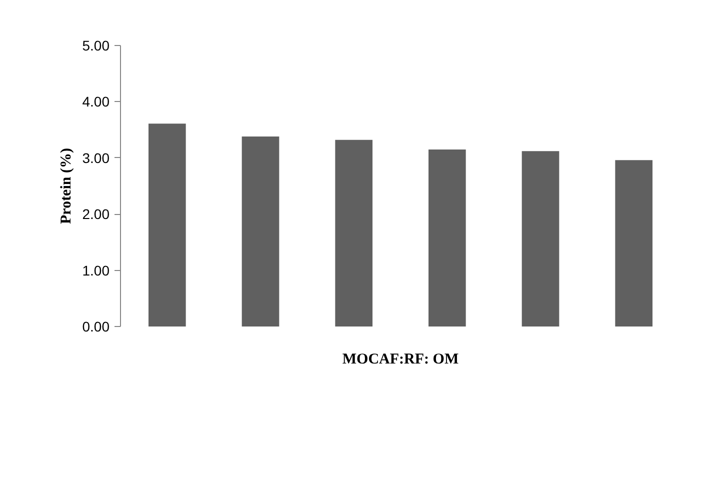 Image resolution: width=709 pixels, height=485 pixels. I want to click on y-tick-label: 0.00, so click(96, 326).